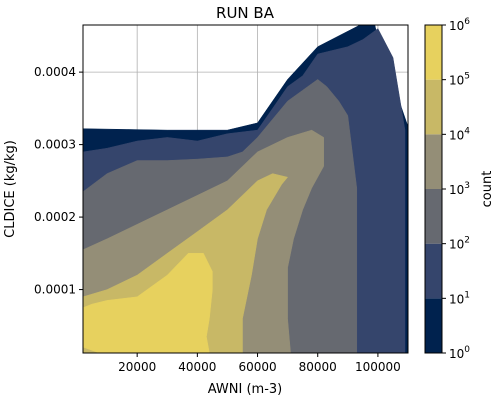  Describe the element at coordinates (459, 134) in the screenshot. I see `colorbar-tick-label: 10⁴` at that location.